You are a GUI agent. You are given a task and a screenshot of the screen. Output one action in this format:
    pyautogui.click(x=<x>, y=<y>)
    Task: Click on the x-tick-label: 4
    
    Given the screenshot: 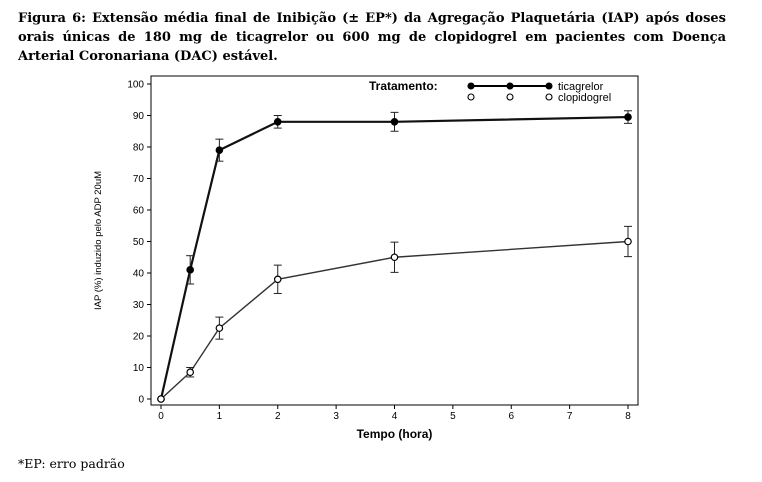 What is the action you would take?
    pyautogui.click(x=395, y=416)
    